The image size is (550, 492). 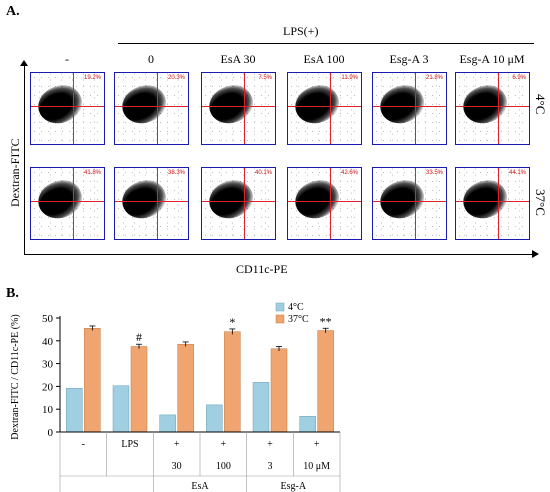 I want to click on flow-cytometry-plot: 19.2%, so click(x=67, y=108).